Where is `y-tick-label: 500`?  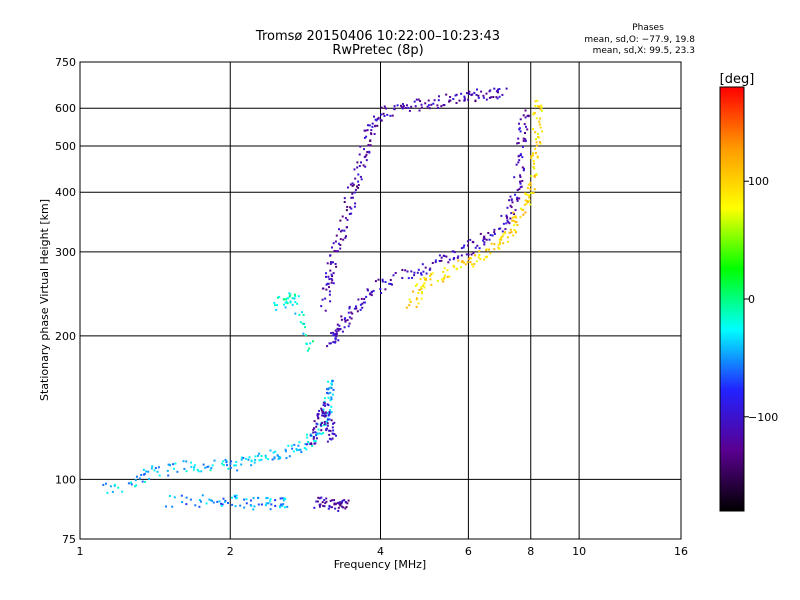
y-tick-label: 500 is located at coordinates (65, 146).